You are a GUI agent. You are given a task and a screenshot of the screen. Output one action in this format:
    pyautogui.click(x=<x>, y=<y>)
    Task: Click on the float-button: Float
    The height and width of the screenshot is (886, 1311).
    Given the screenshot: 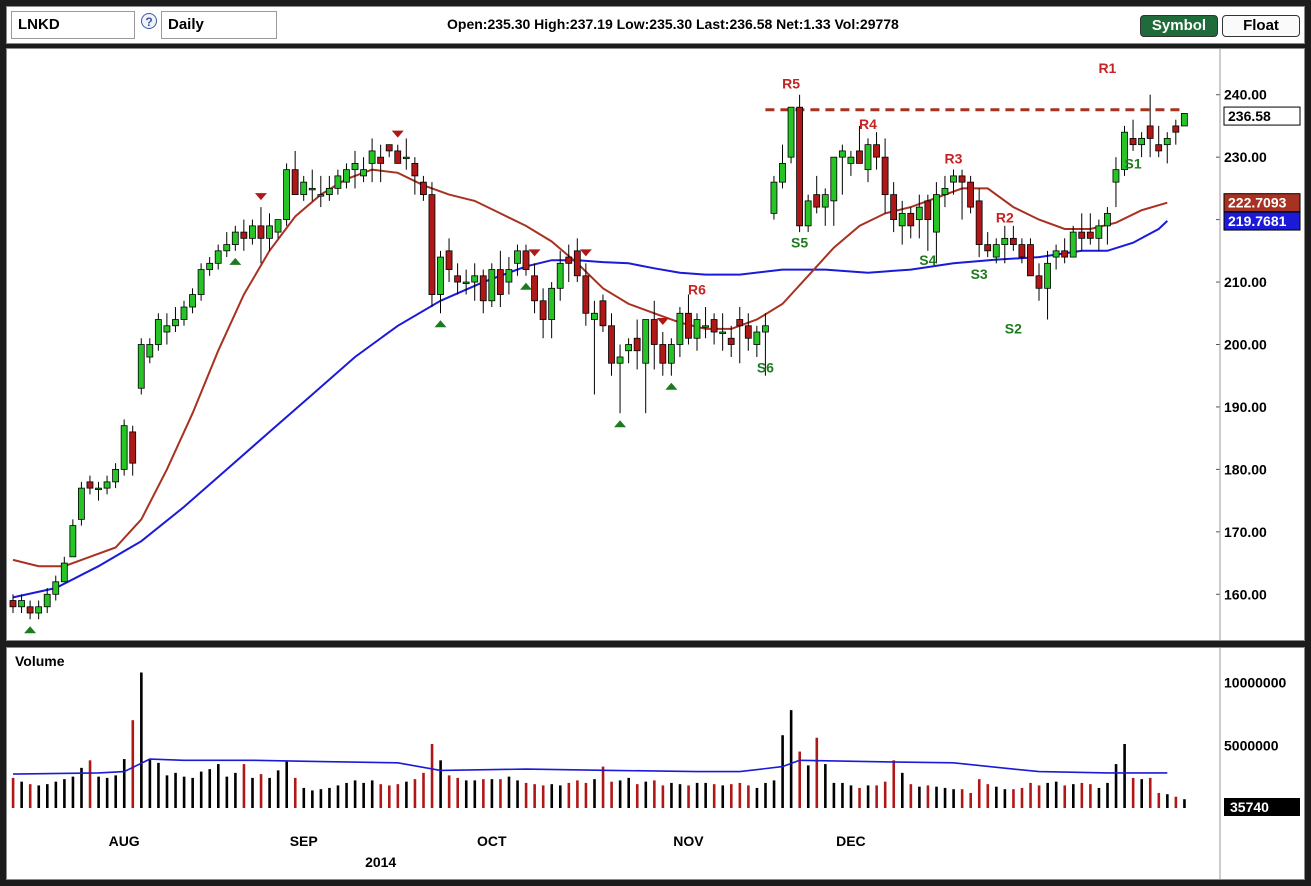 What is the action you would take?
    pyautogui.click(x=1261, y=26)
    